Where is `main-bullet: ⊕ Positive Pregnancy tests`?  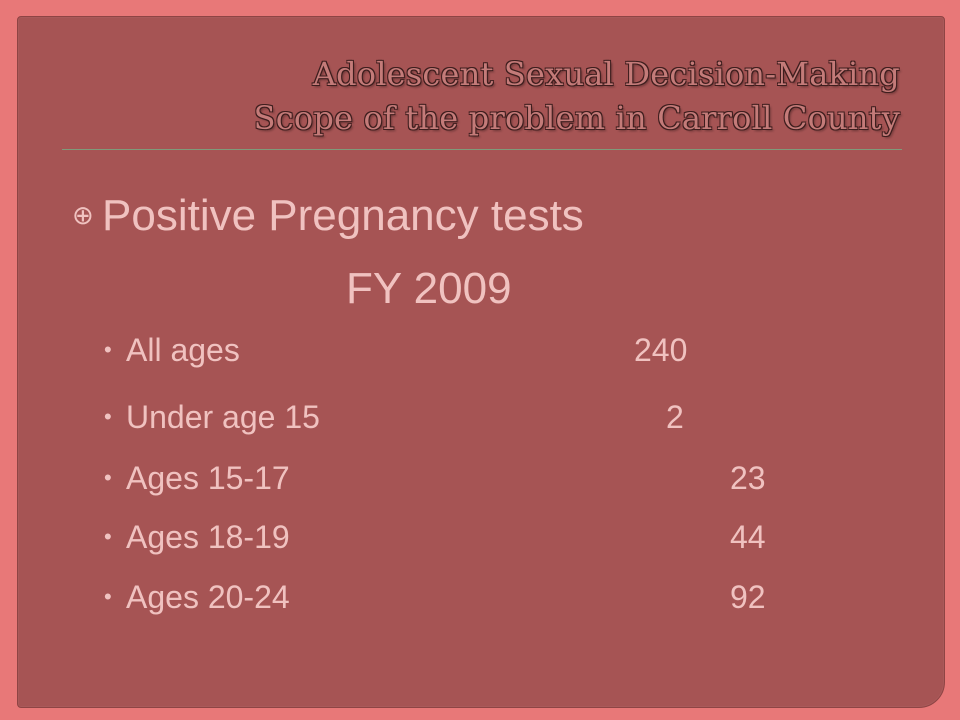
main-bullet: ⊕ Positive Pregnancy tests is located at coordinates (328, 216).